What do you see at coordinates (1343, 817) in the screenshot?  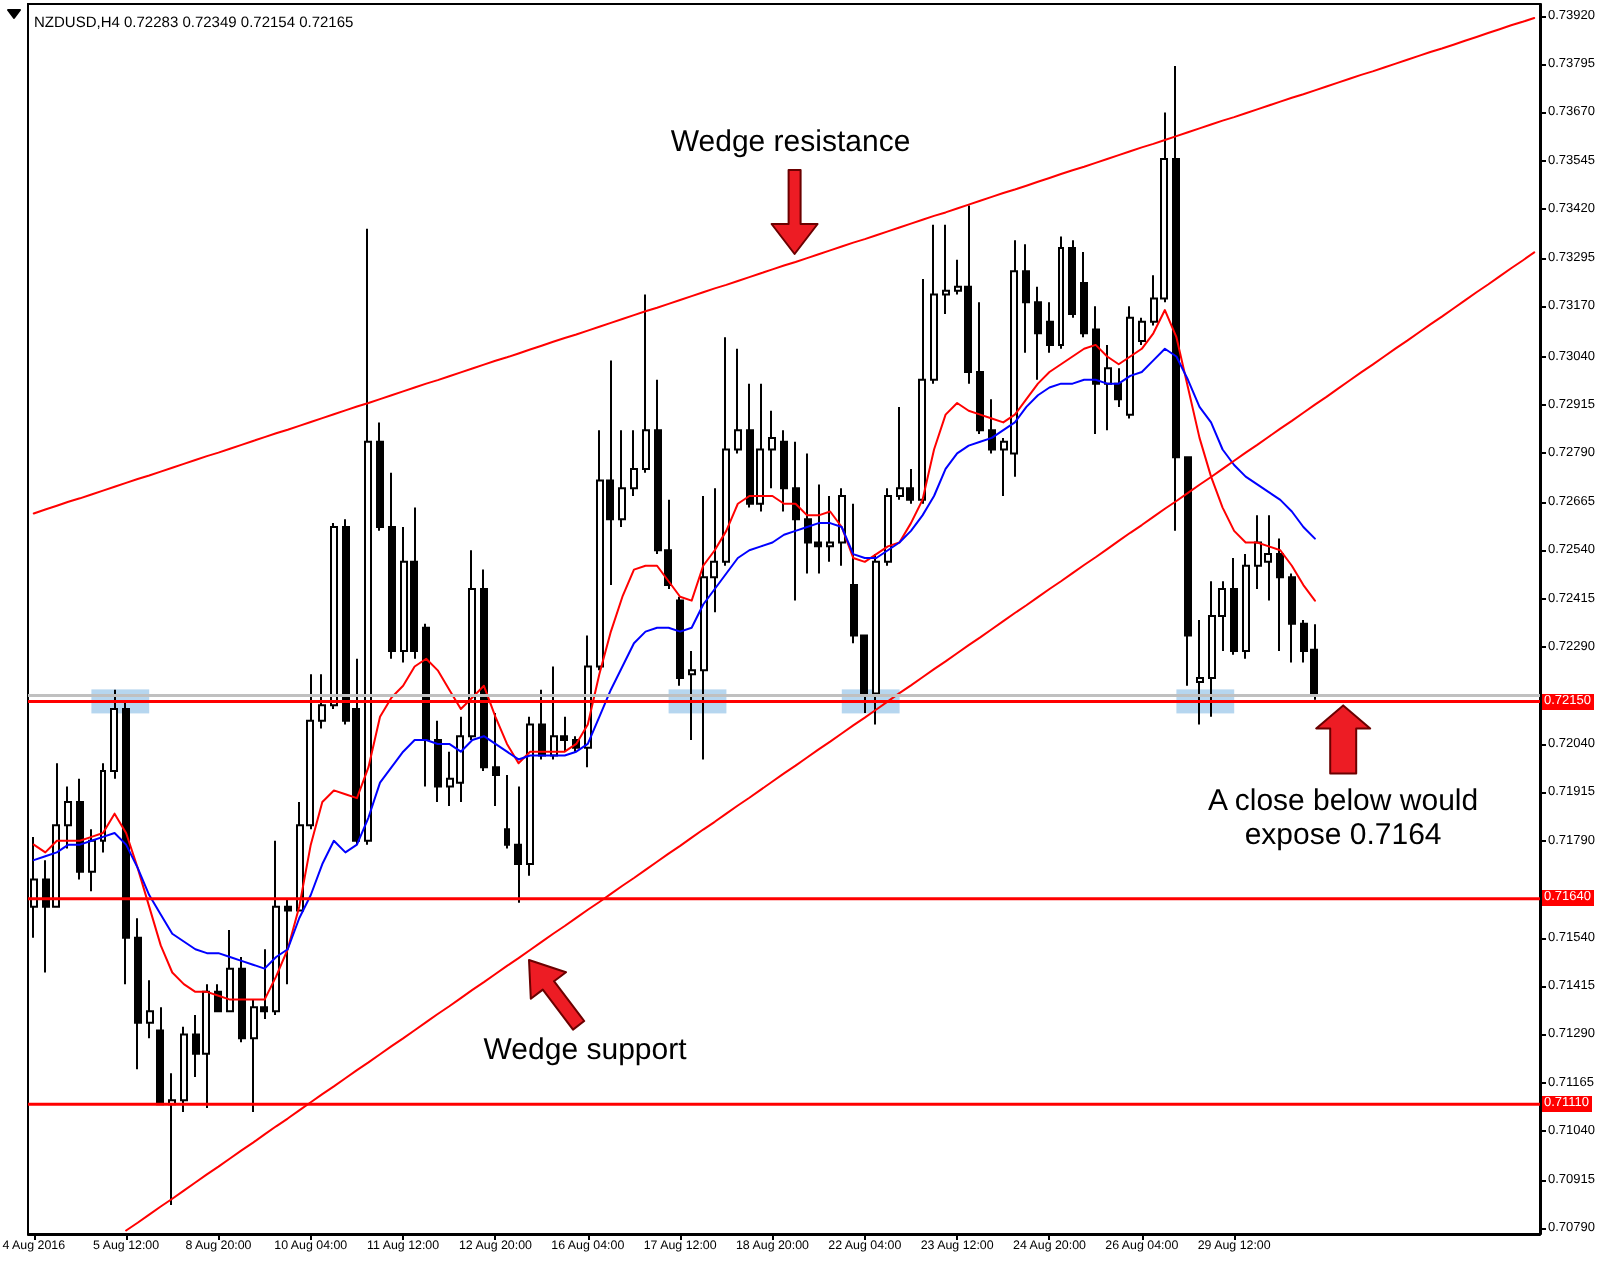 I see `annotation: A close below would expose 0.7164` at bounding box center [1343, 817].